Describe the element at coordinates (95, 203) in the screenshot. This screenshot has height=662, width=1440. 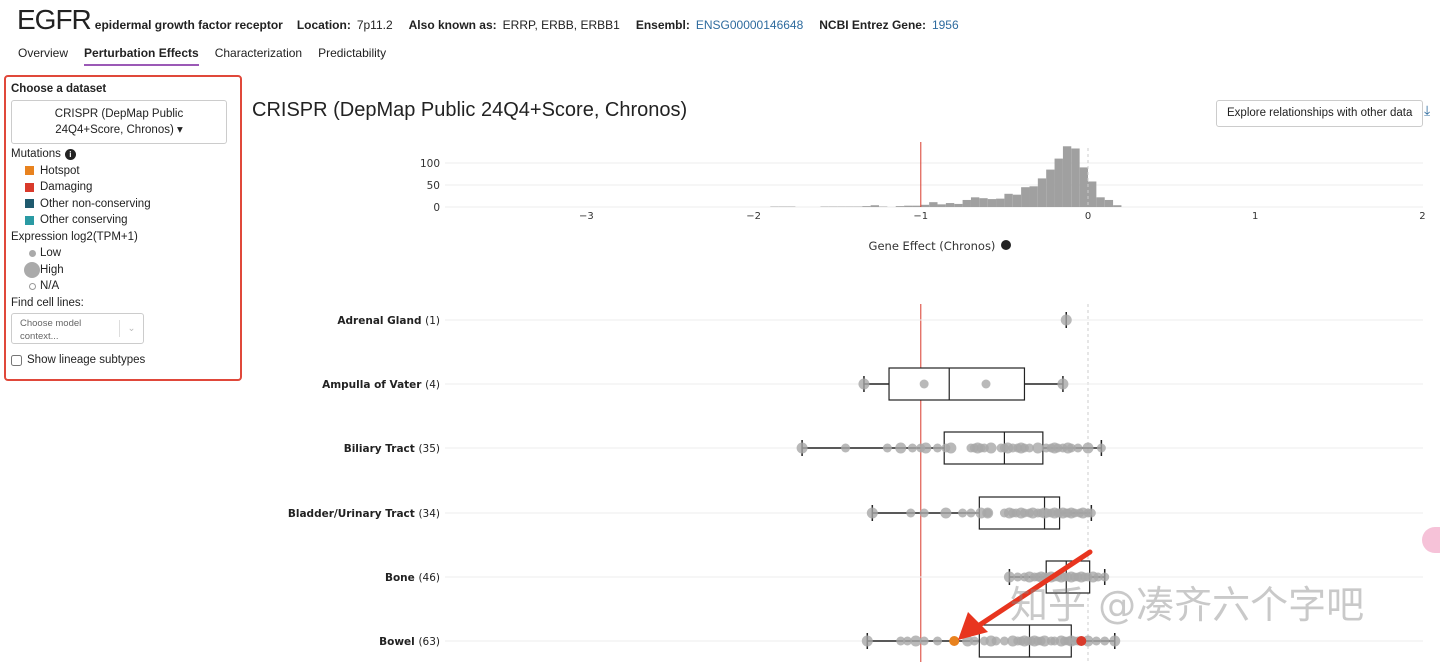
I see `legend-label: Other non-conserving` at that location.